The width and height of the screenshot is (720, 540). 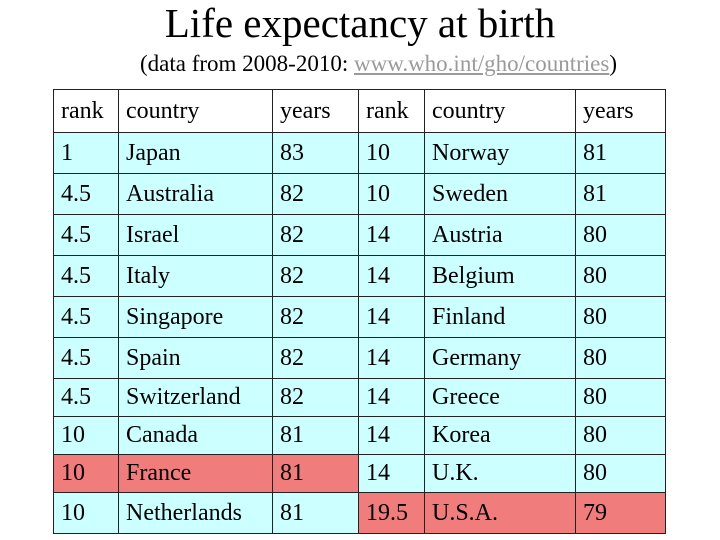 What do you see at coordinates (195, 111) in the screenshot?
I see `header-country-left: country` at bounding box center [195, 111].